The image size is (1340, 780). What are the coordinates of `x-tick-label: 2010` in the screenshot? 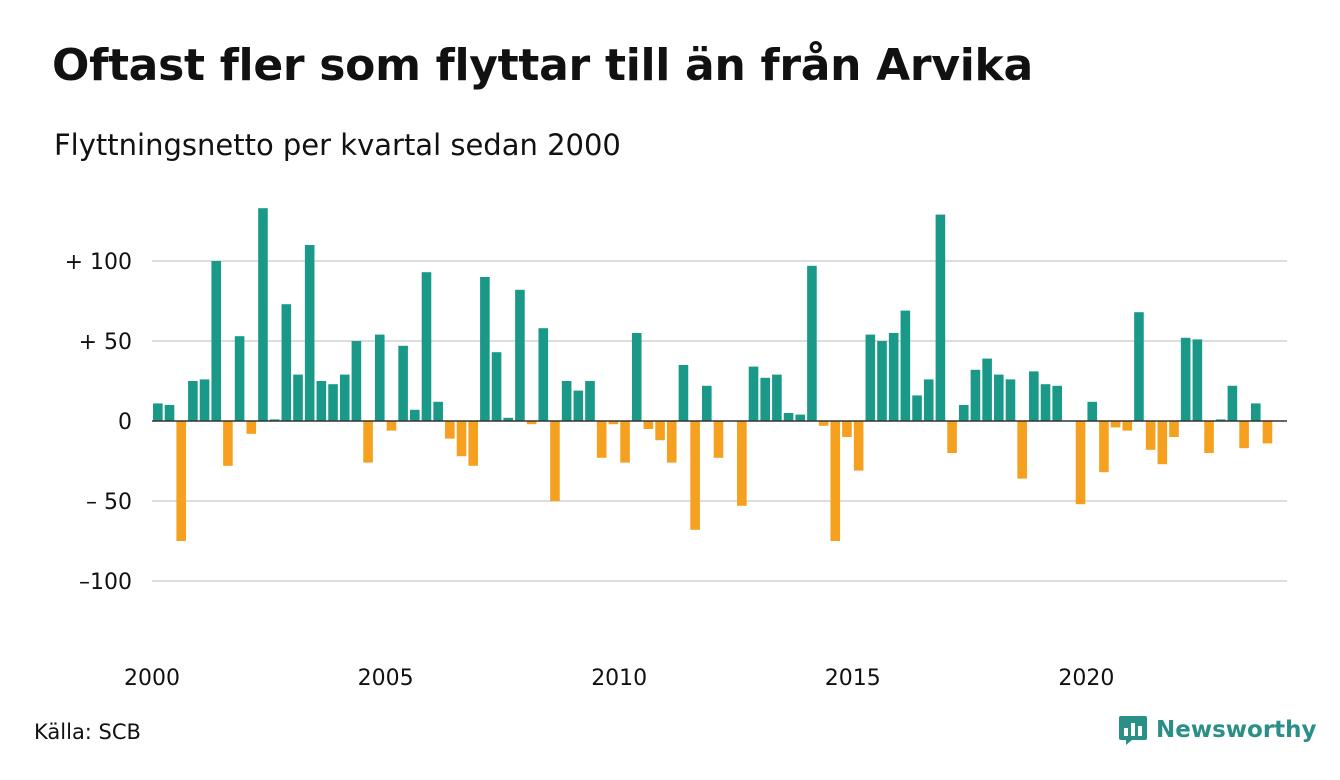 It's located at (619, 678).